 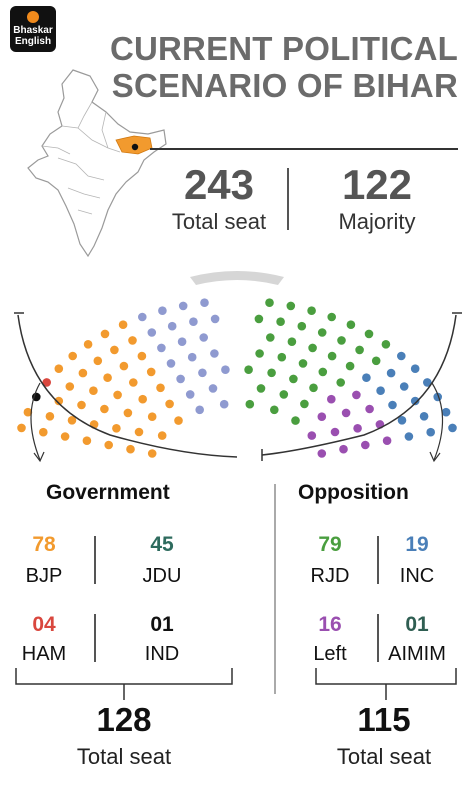 I want to click on opp-divider-top, so click(x=378, y=560).